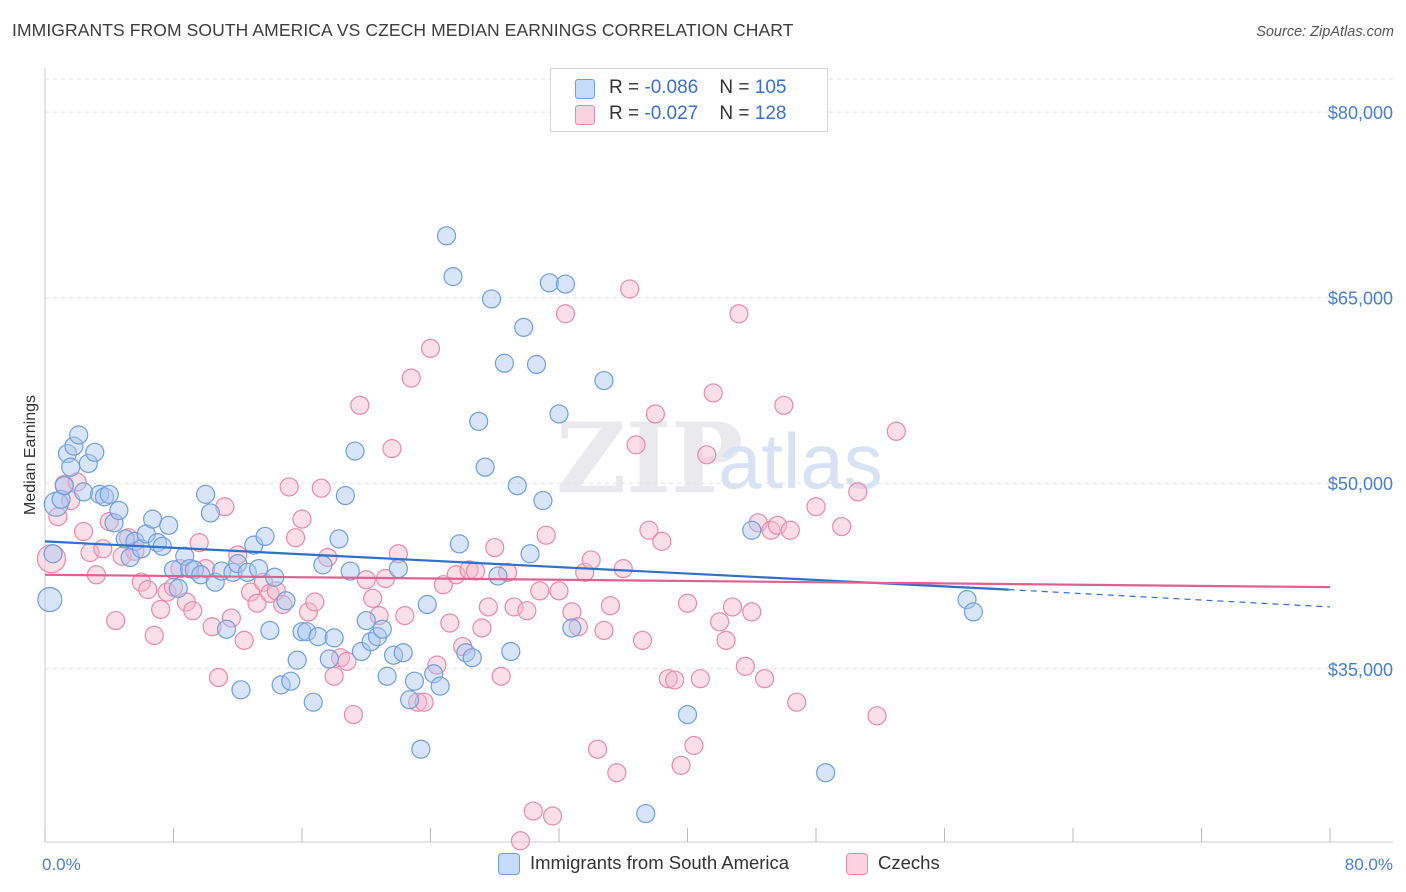 The height and width of the screenshot is (892, 1406). What do you see at coordinates (1360, 299) in the screenshot?
I see `y-tick-label: $65,000` at bounding box center [1360, 299].